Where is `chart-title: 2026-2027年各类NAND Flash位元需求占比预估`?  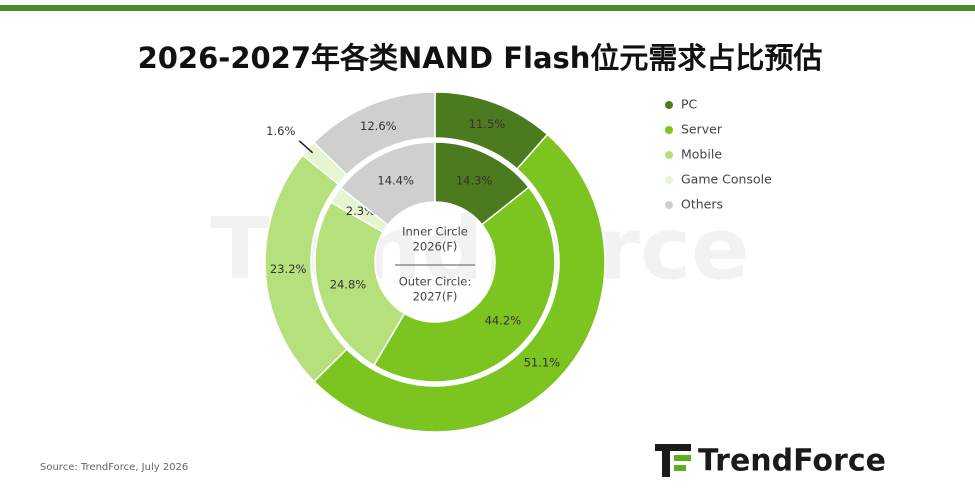 chart-title: 2026-2027年各类NAND Flash位元需求占比预估 is located at coordinates (480, 58).